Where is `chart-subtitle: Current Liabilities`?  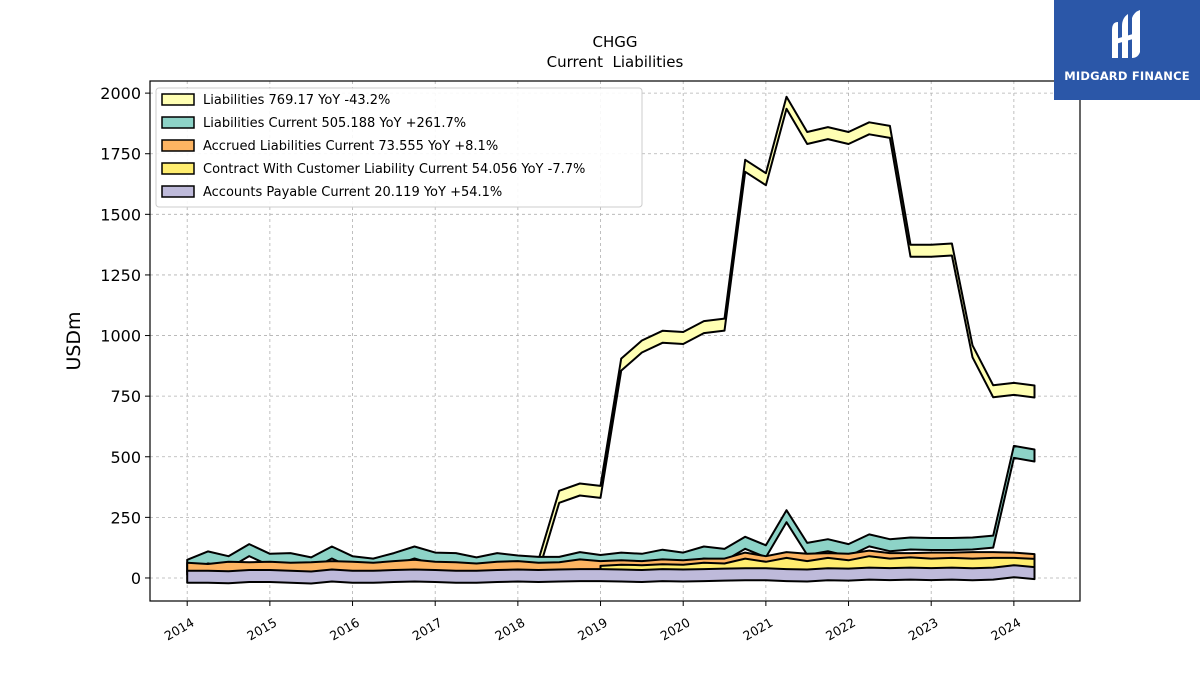
chart-subtitle: Current Liabilities is located at coordinates (615, 62).